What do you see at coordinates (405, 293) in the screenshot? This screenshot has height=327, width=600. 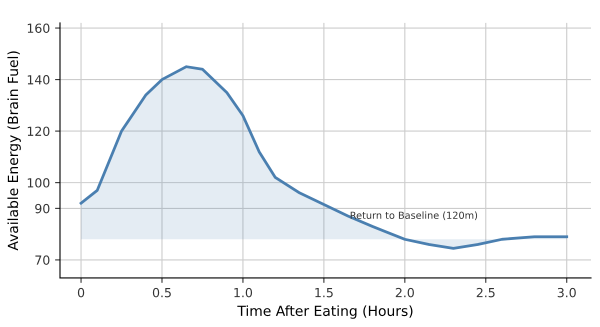 I see `x-tick-label: 2.0` at bounding box center [405, 293].